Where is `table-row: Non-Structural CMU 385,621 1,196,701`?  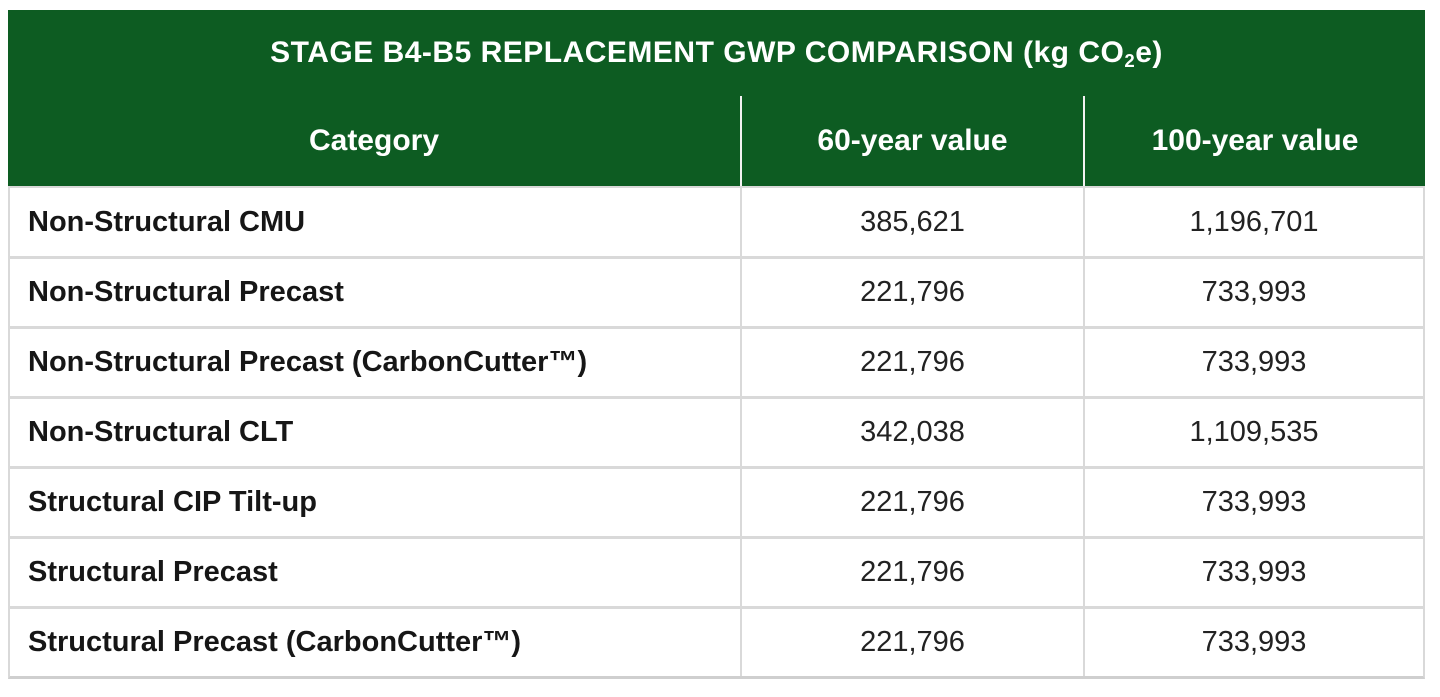 table-row: Non-Structural CMU 385,621 1,196,701 is located at coordinates (716, 221).